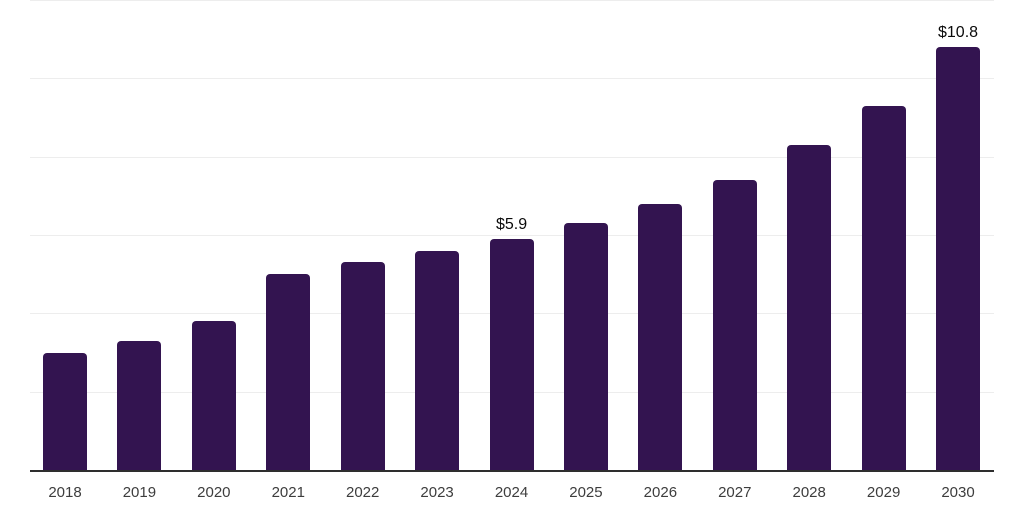  I want to click on bar-2029, so click(883, 287).